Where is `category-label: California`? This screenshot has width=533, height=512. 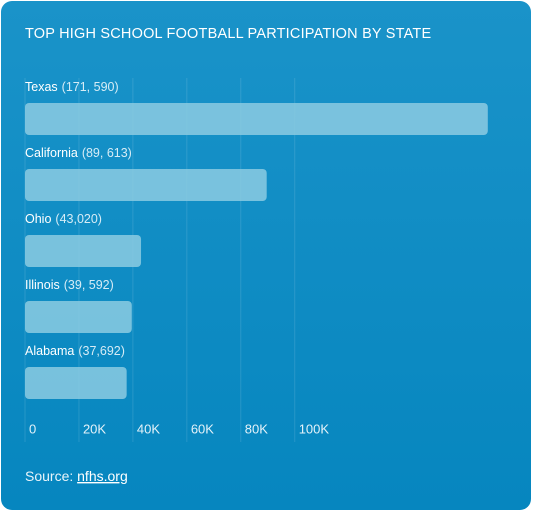 category-label: California is located at coordinates (51, 153).